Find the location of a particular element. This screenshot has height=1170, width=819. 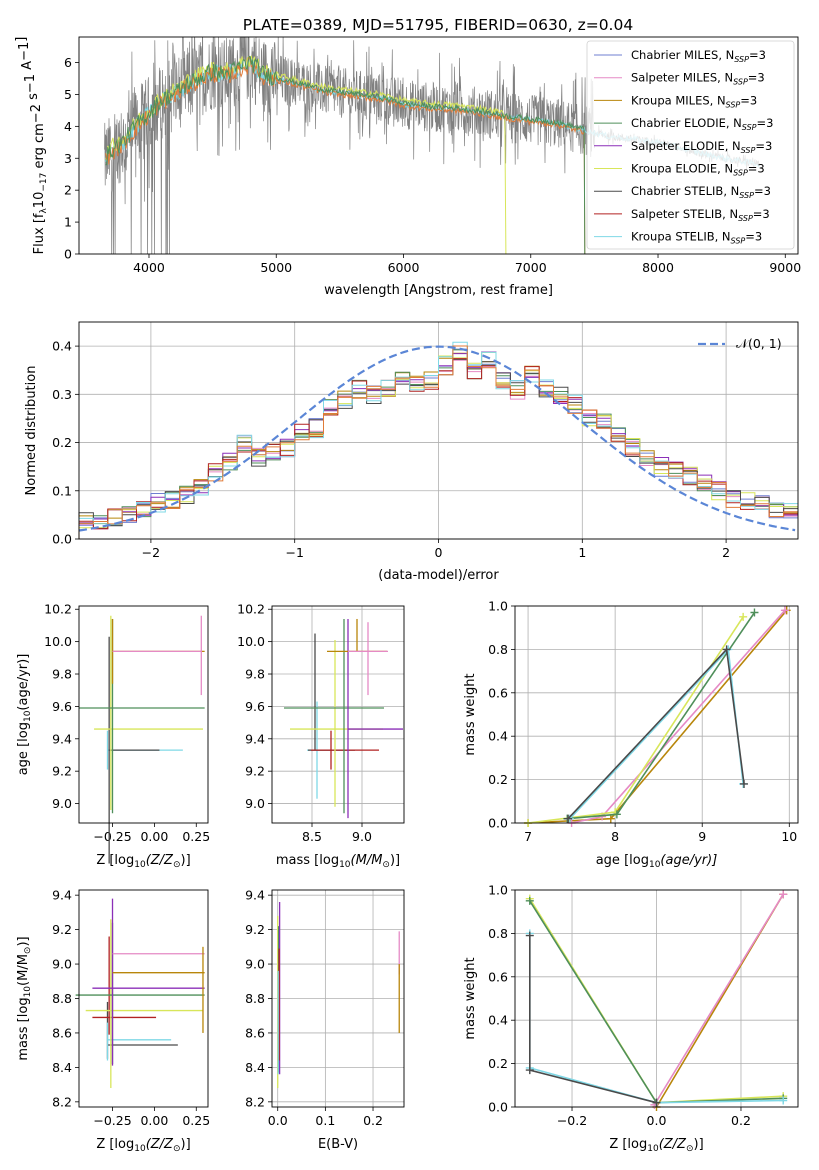

x-tick-label: 2 is located at coordinates (726, 552).